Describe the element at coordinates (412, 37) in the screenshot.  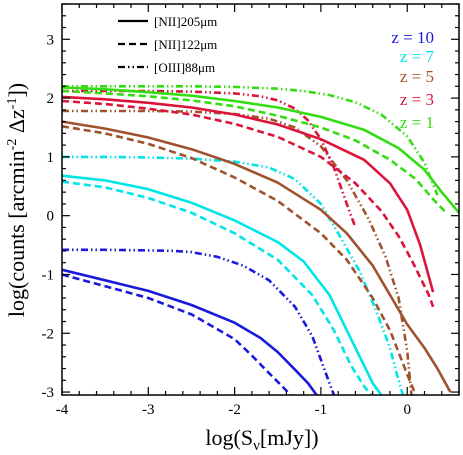
I see `z-label-10: z = 10` at that location.